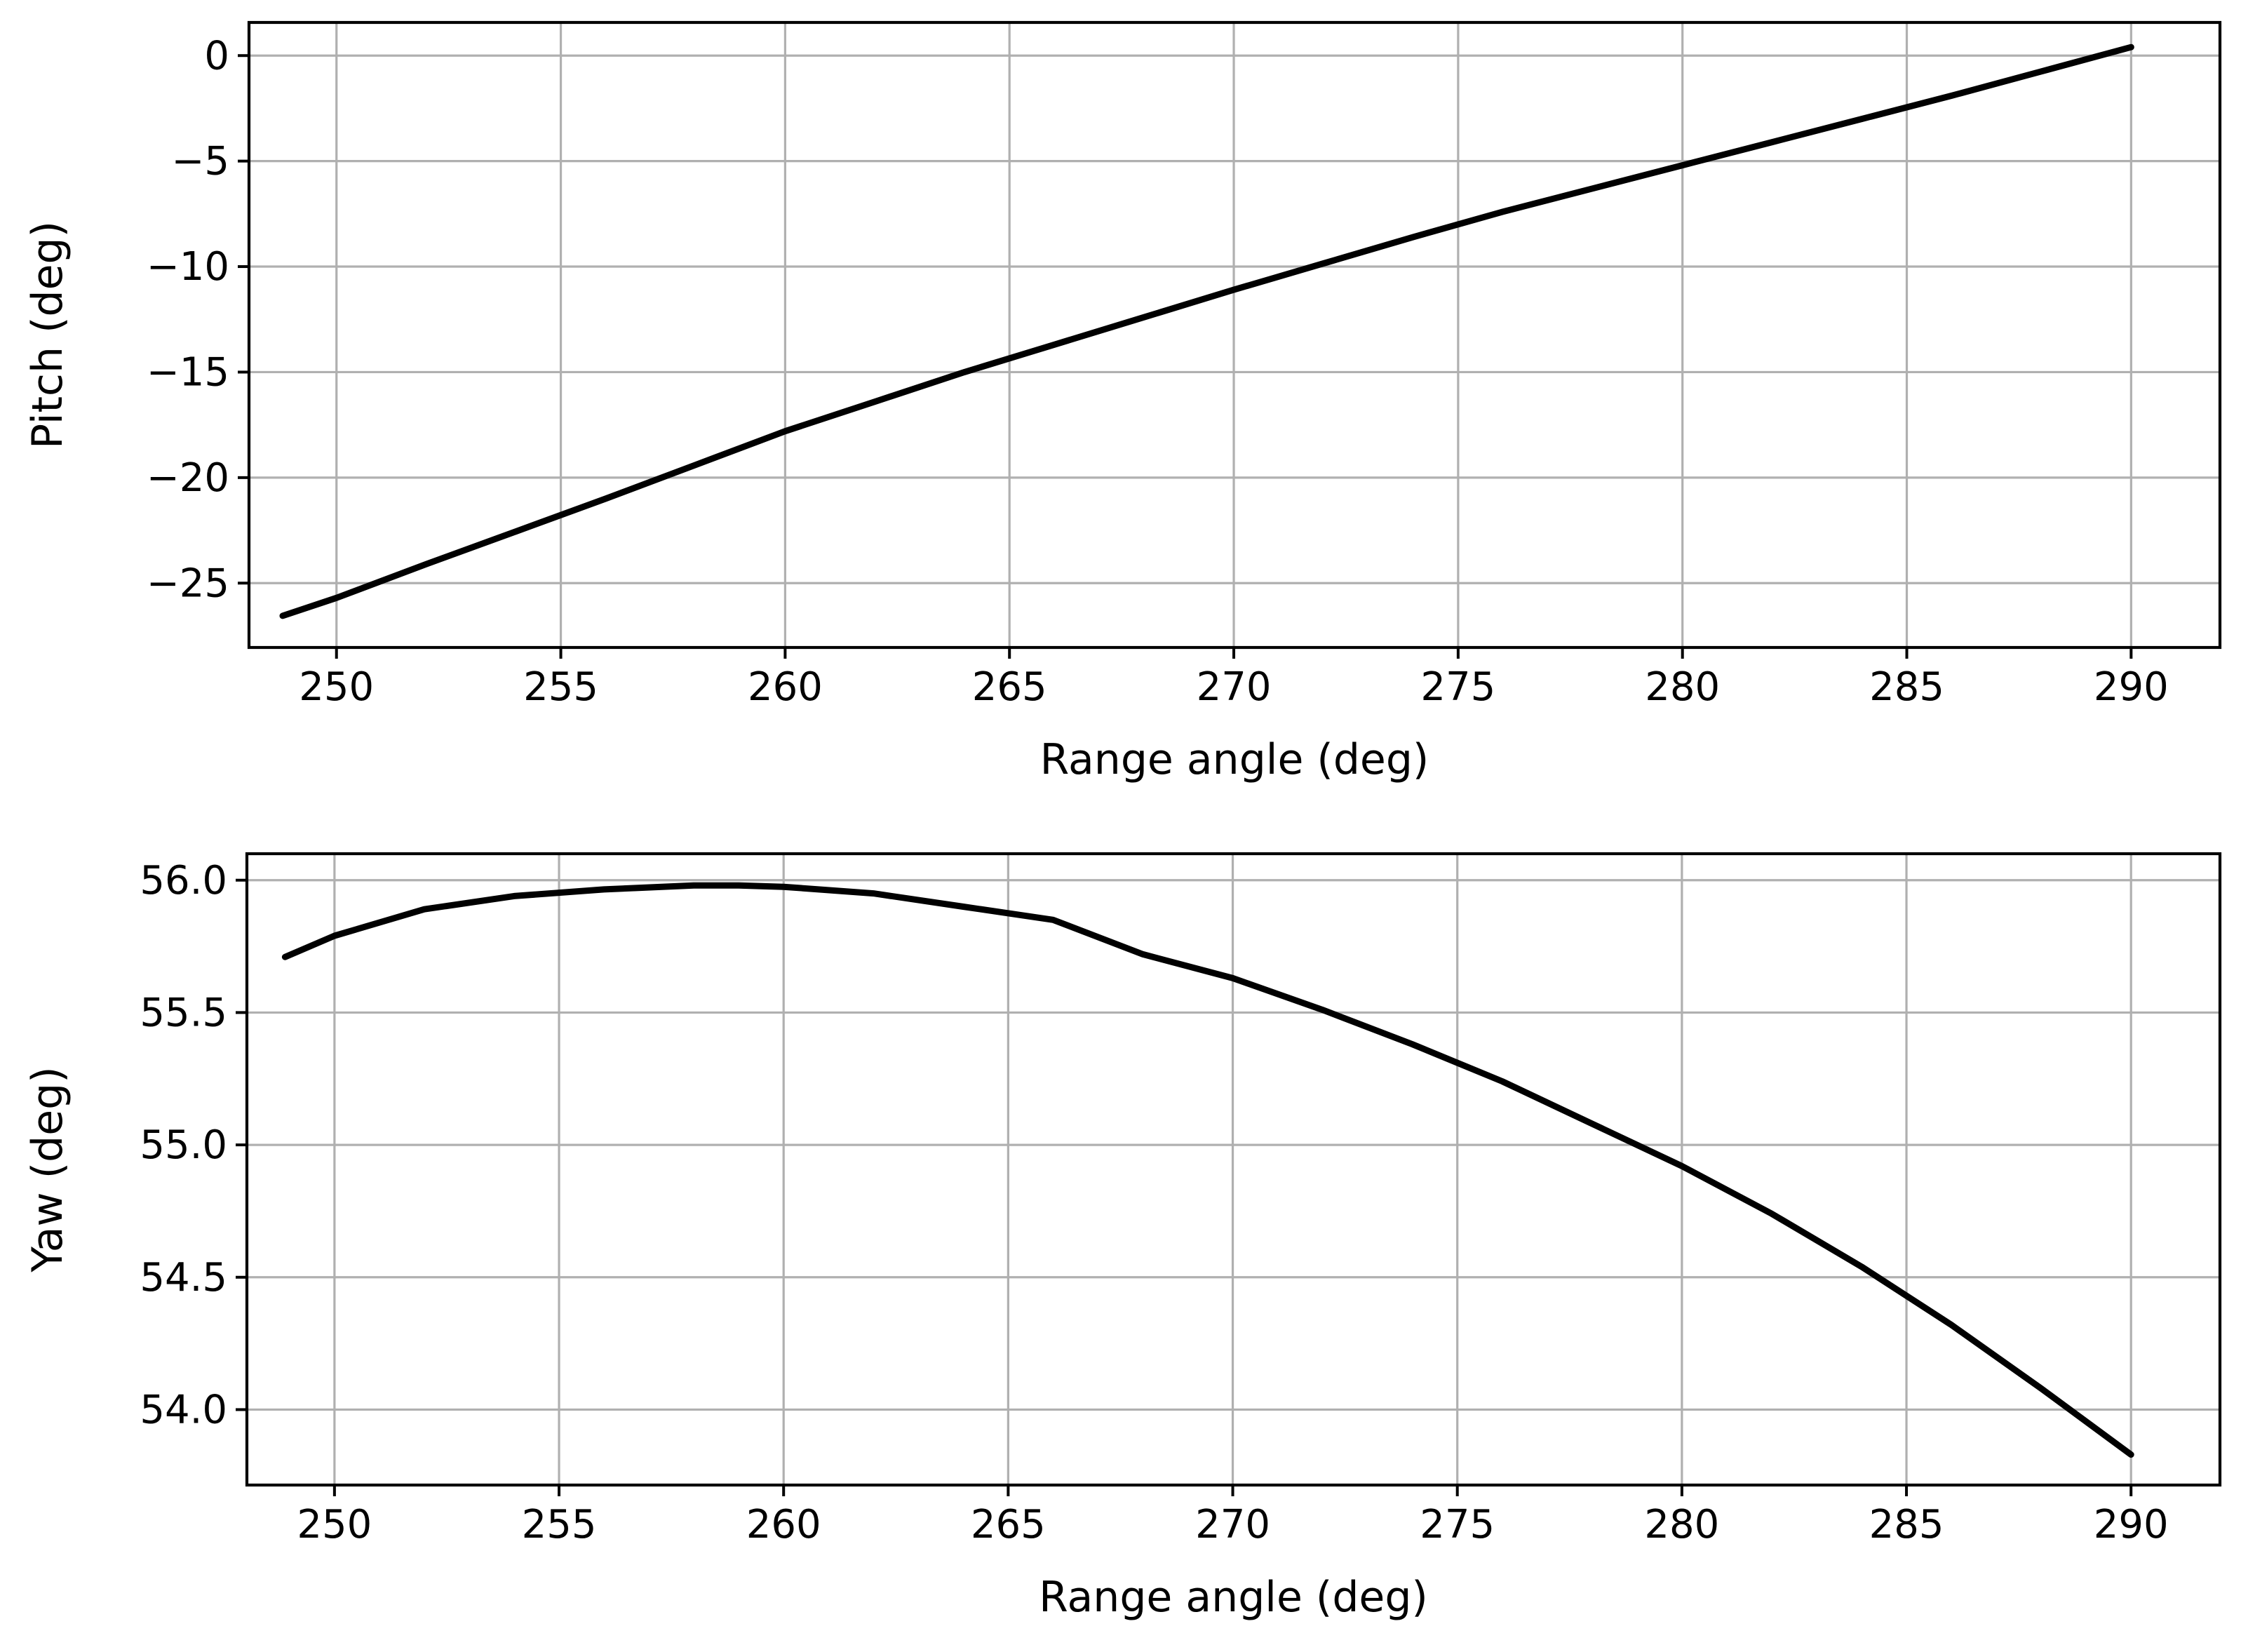  Describe the element at coordinates (183, 1012) in the screenshot. I see `y-tick-label: 55.5` at that location.